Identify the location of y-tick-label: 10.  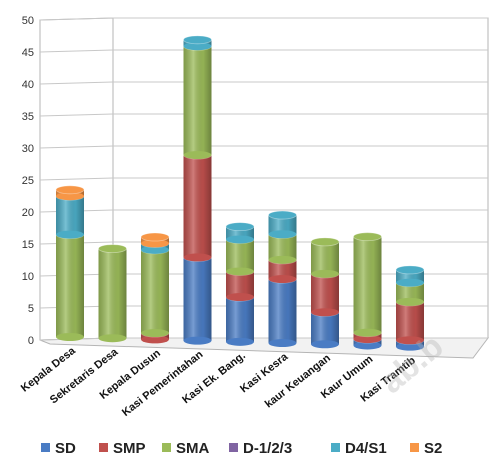
(28, 277).